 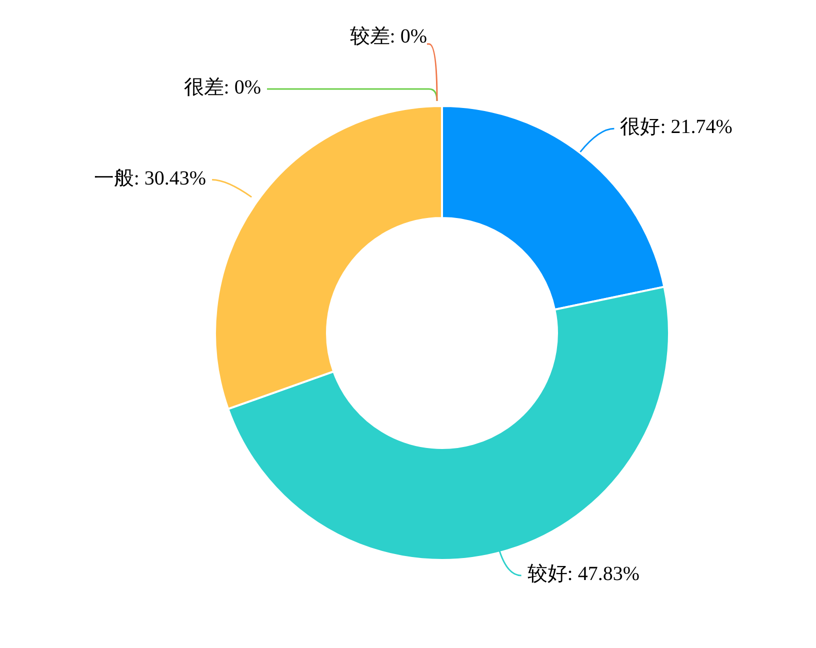 I want to click on category-label: 较差: 0%, so click(x=388, y=37).